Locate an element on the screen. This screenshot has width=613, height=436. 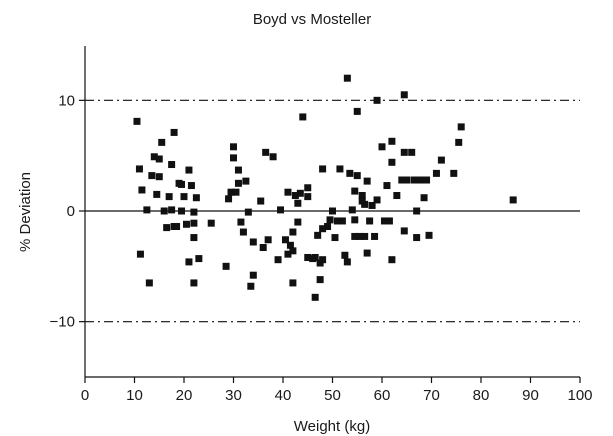
x-tick-label: 90 is located at coordinates (530, 395).